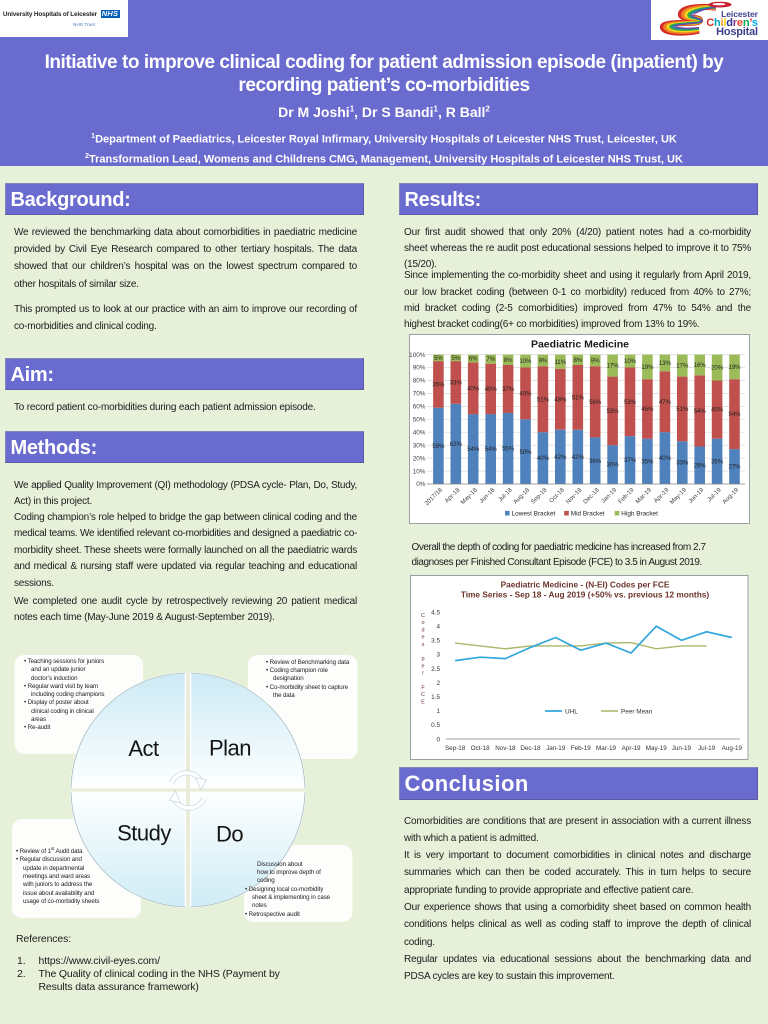  I want to click on svg-text: 3, so click(438, 654).